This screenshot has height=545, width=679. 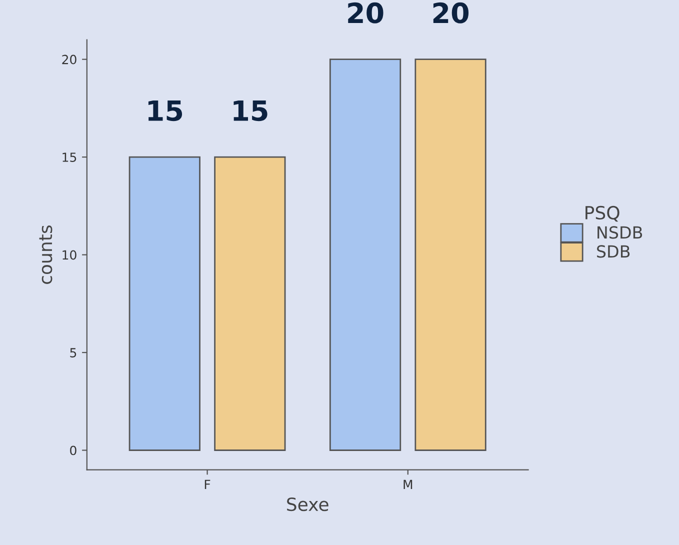 What do you see at coordinates (73, 451) in the screenshot?
I see `y-tick-label: 0` at bounding box center [73, 451].